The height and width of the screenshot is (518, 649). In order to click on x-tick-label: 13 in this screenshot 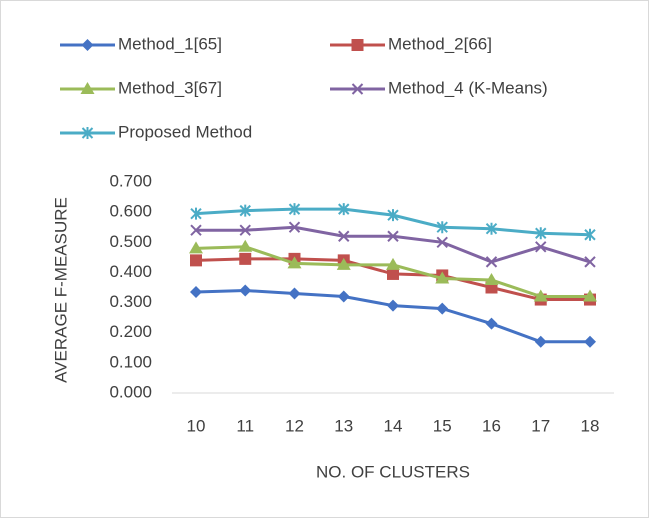, I will do `click(343, 425)`.